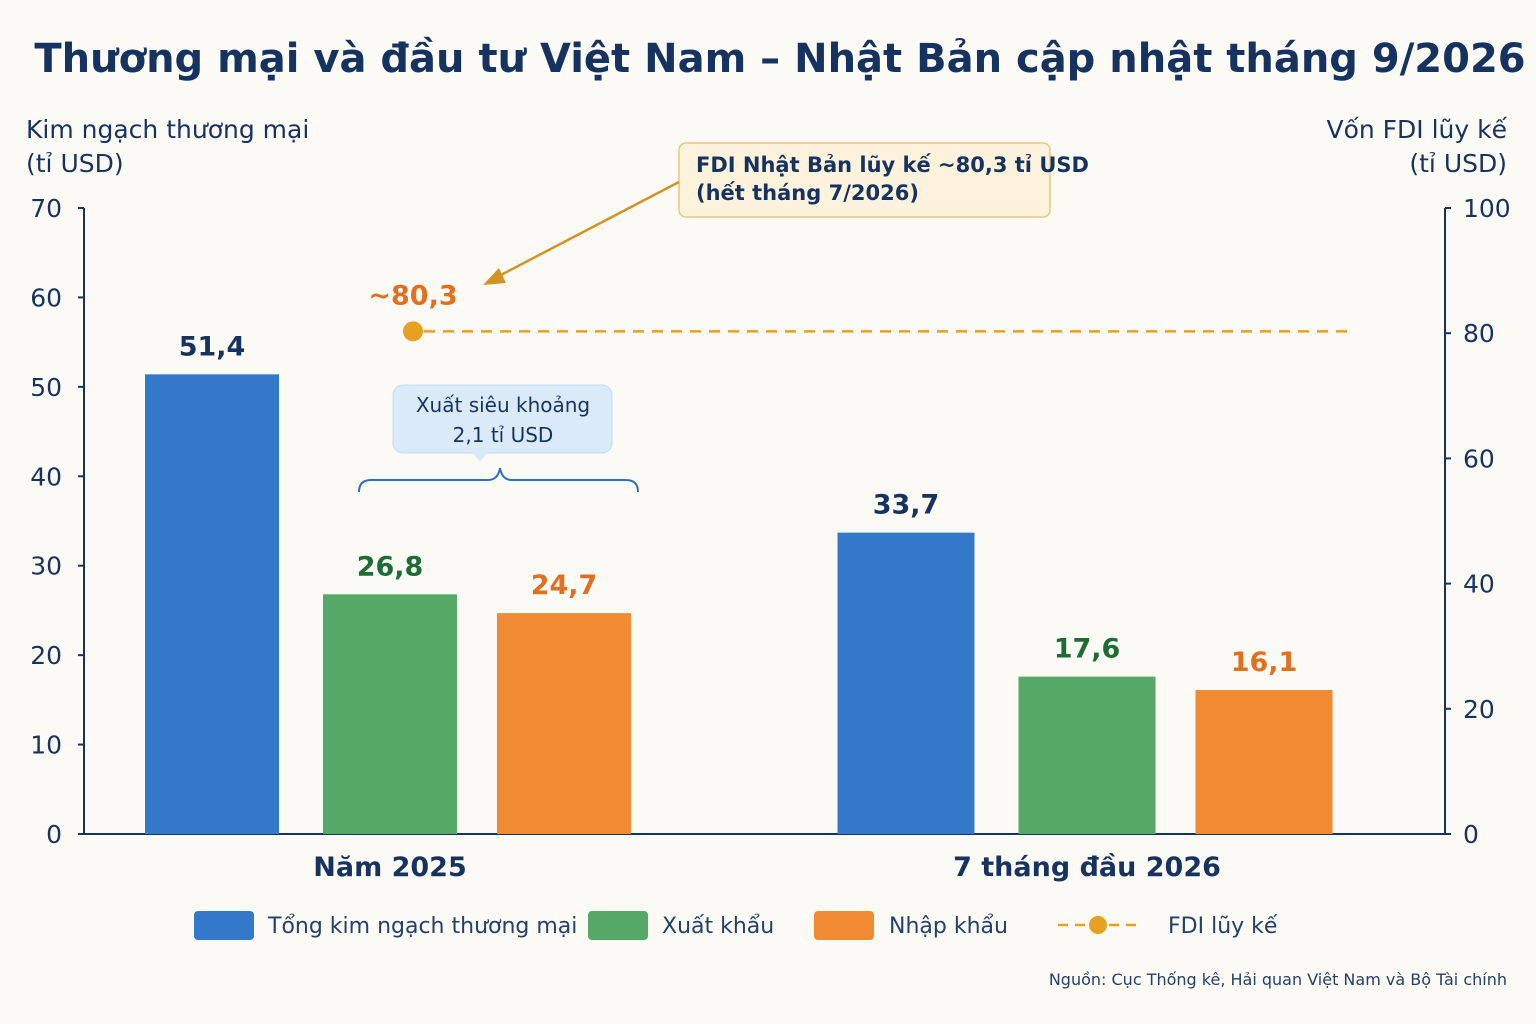 The width and height of the screenshot is (1536, 1024). I want to click on surplus-annotation: Xuất siêu khoảng 2,1 tỉ USD, so click(498, 438).